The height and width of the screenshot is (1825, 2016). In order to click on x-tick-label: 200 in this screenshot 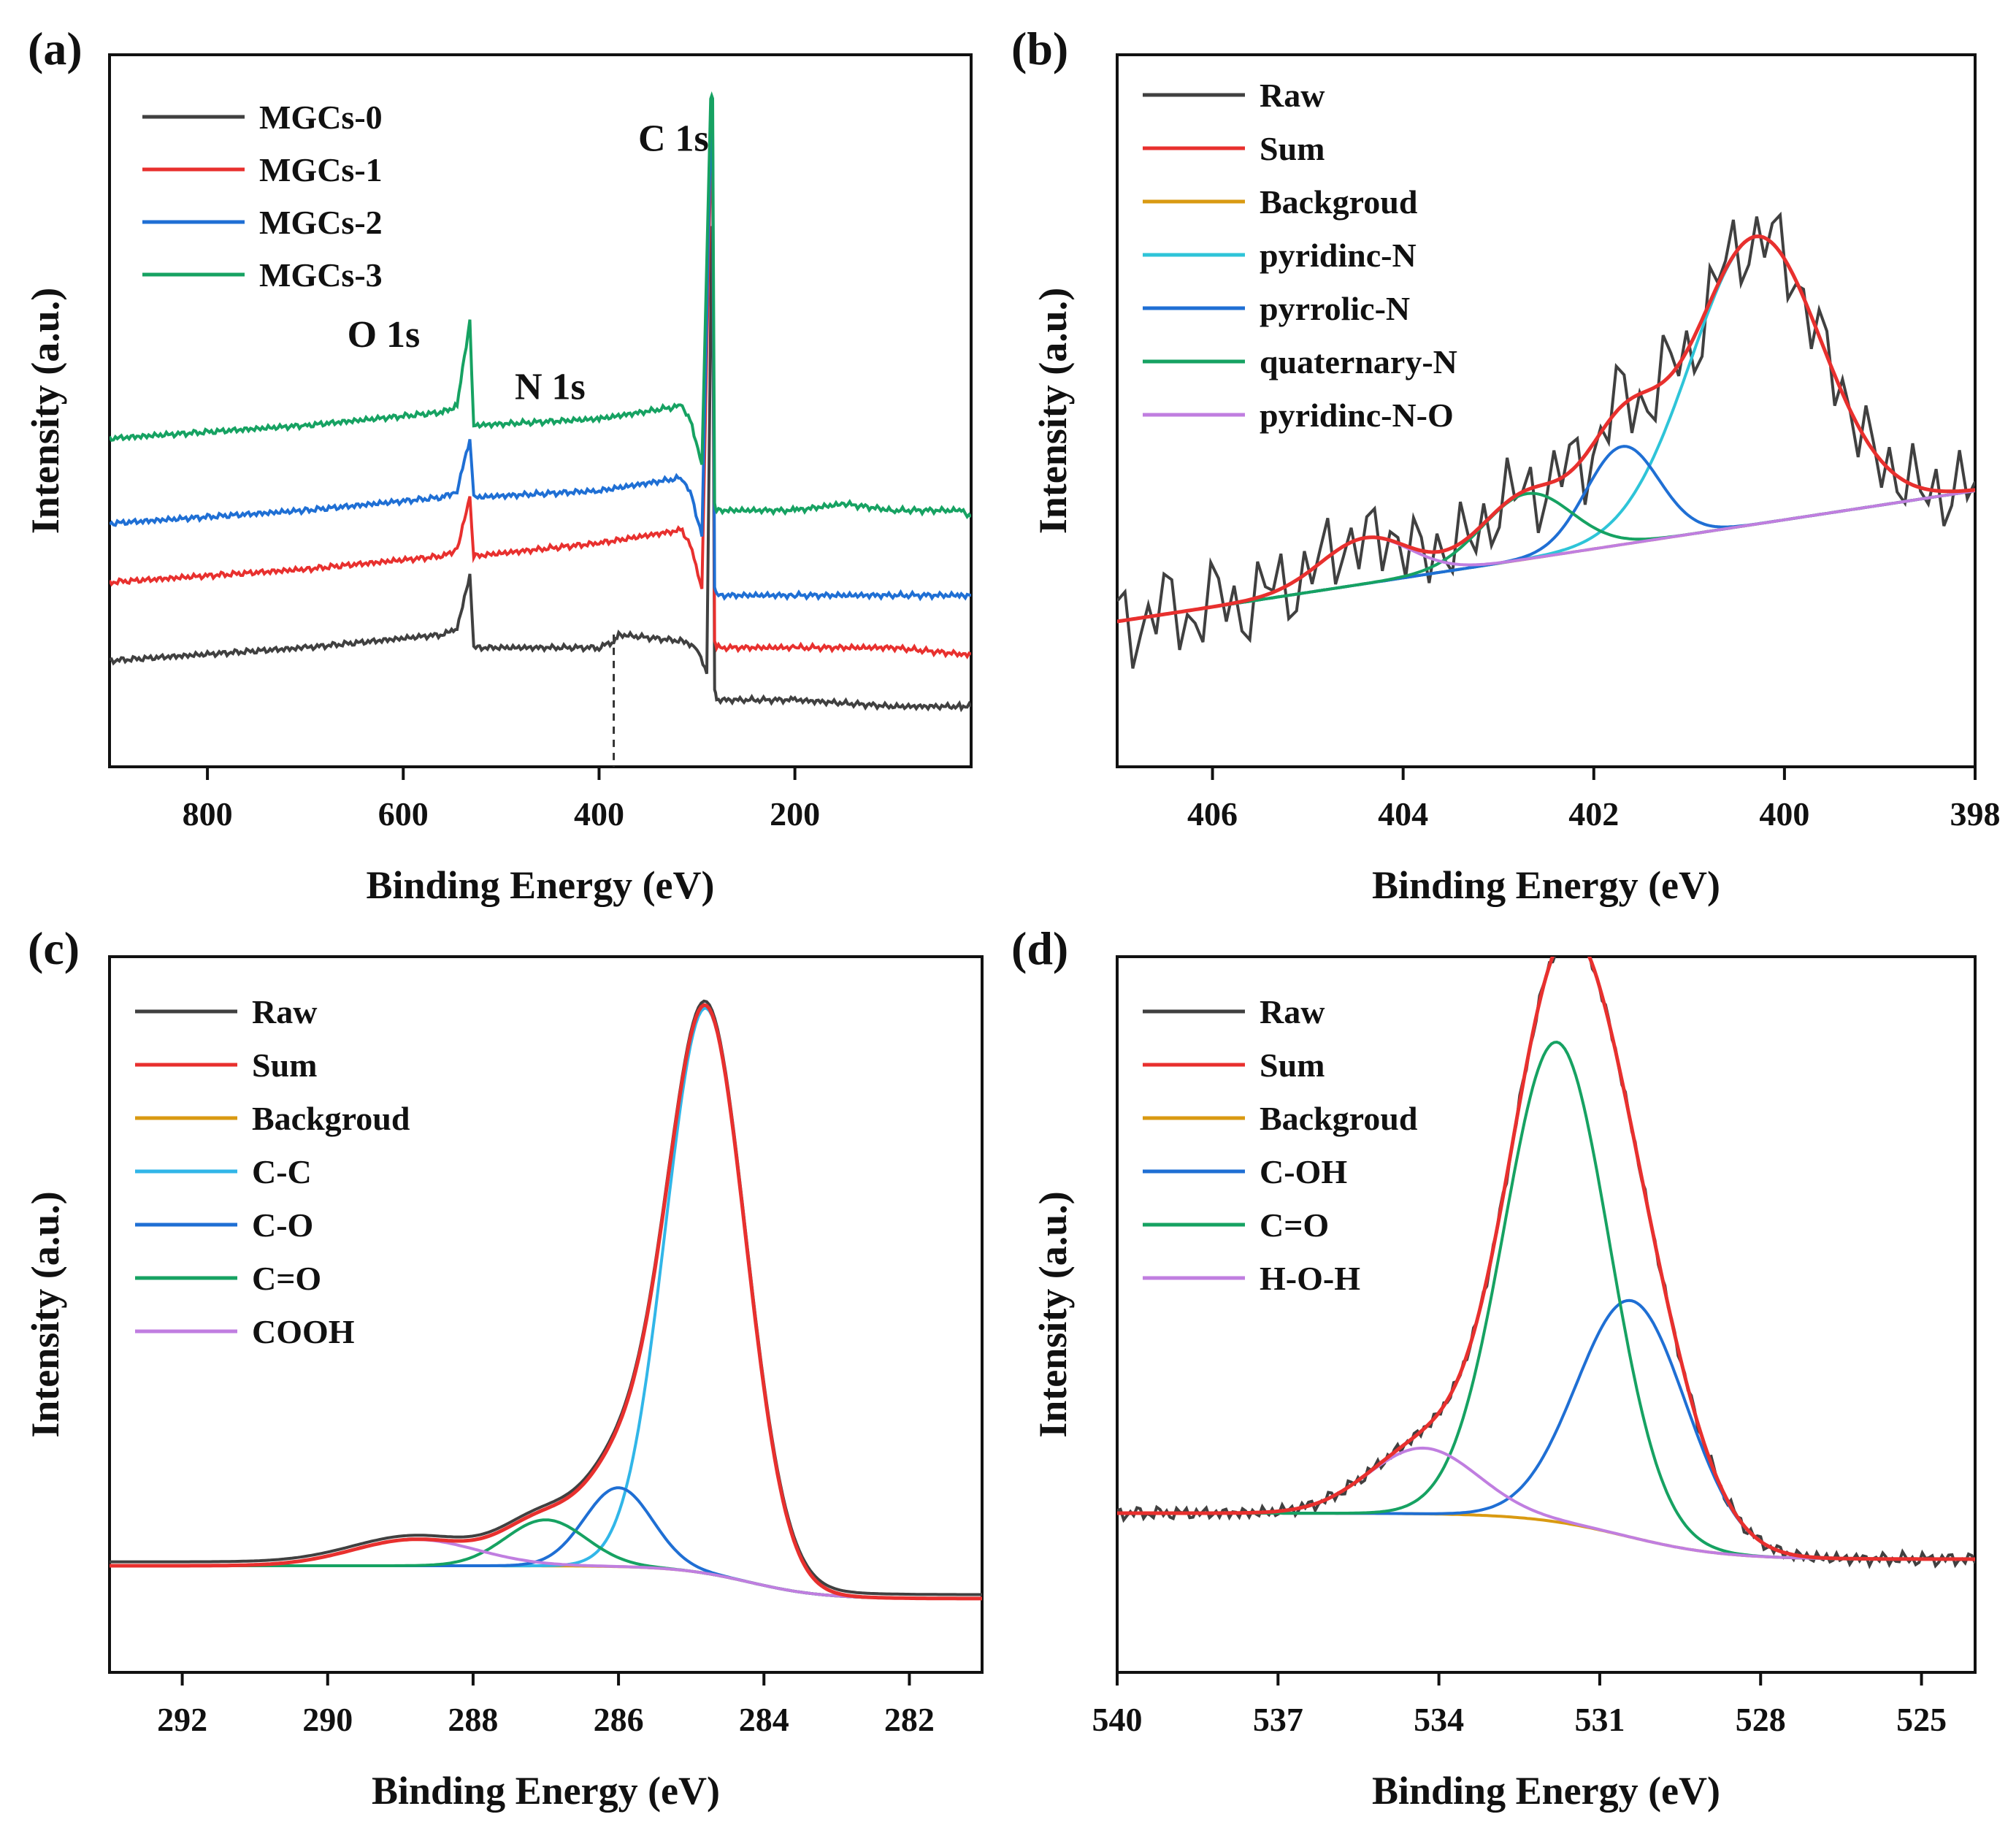, I will do `click(795, 814)`.